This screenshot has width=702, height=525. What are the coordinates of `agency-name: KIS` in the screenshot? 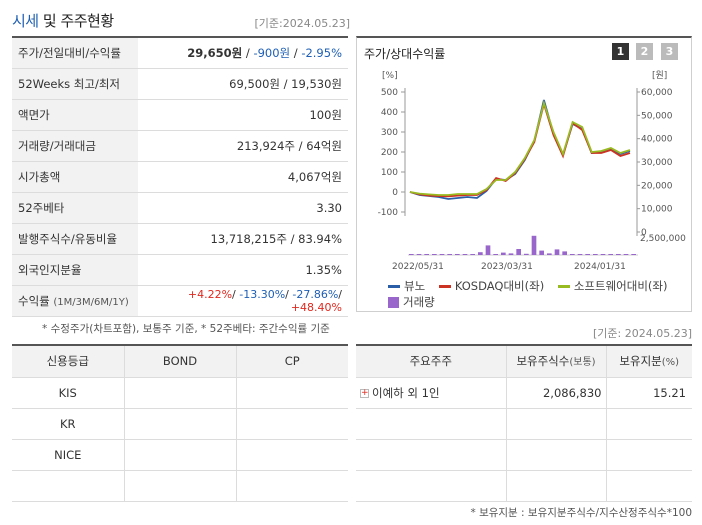 It's located at (68, 392).